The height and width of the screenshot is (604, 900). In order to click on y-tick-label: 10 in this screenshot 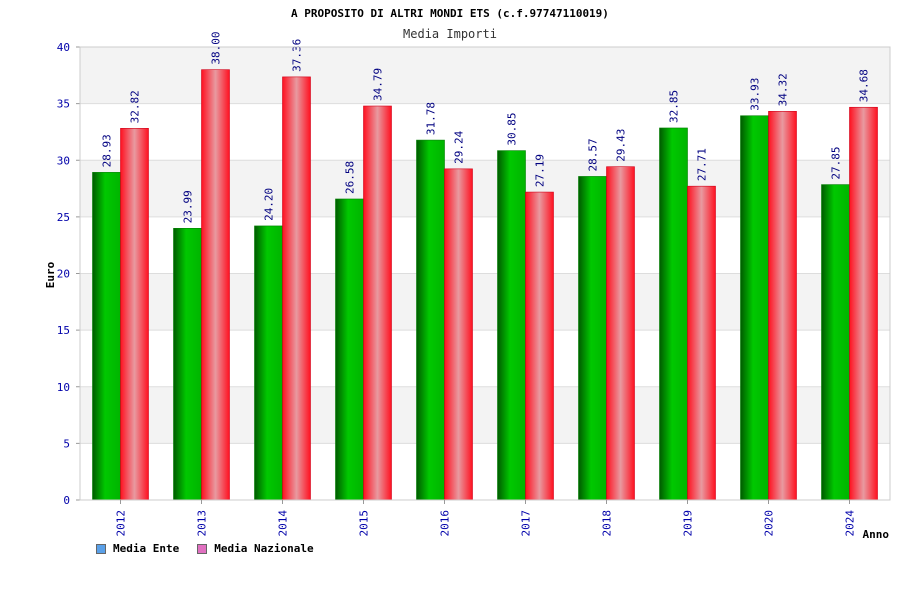, I will do `click(63, 387)`.